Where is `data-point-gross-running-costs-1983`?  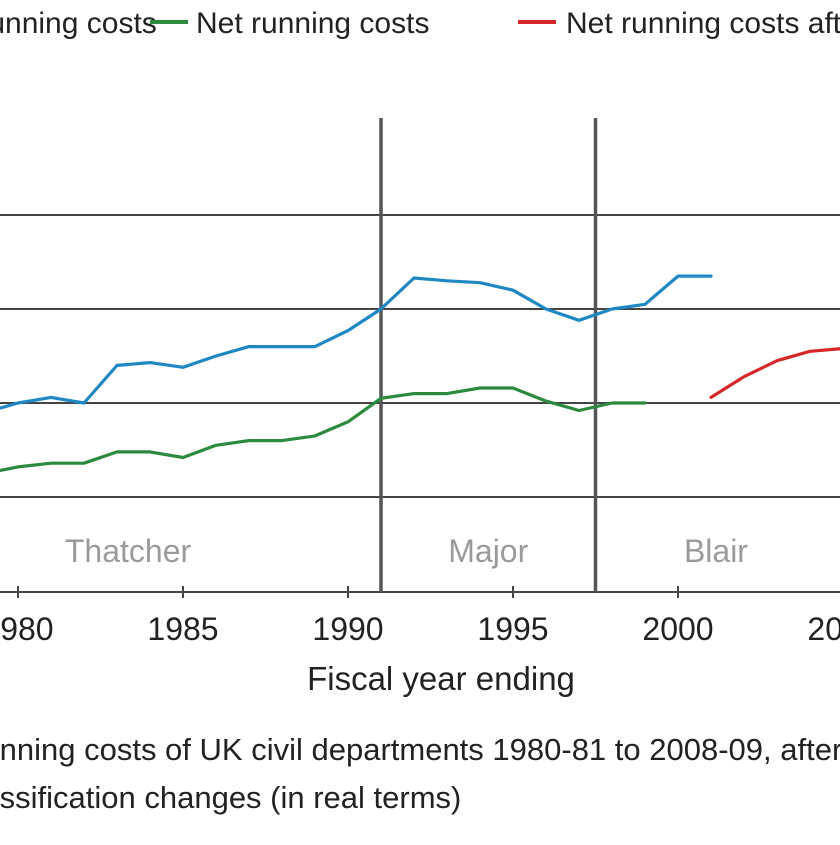 data-point-gross-running-costs-1983 is located at coordinates (117, 365).